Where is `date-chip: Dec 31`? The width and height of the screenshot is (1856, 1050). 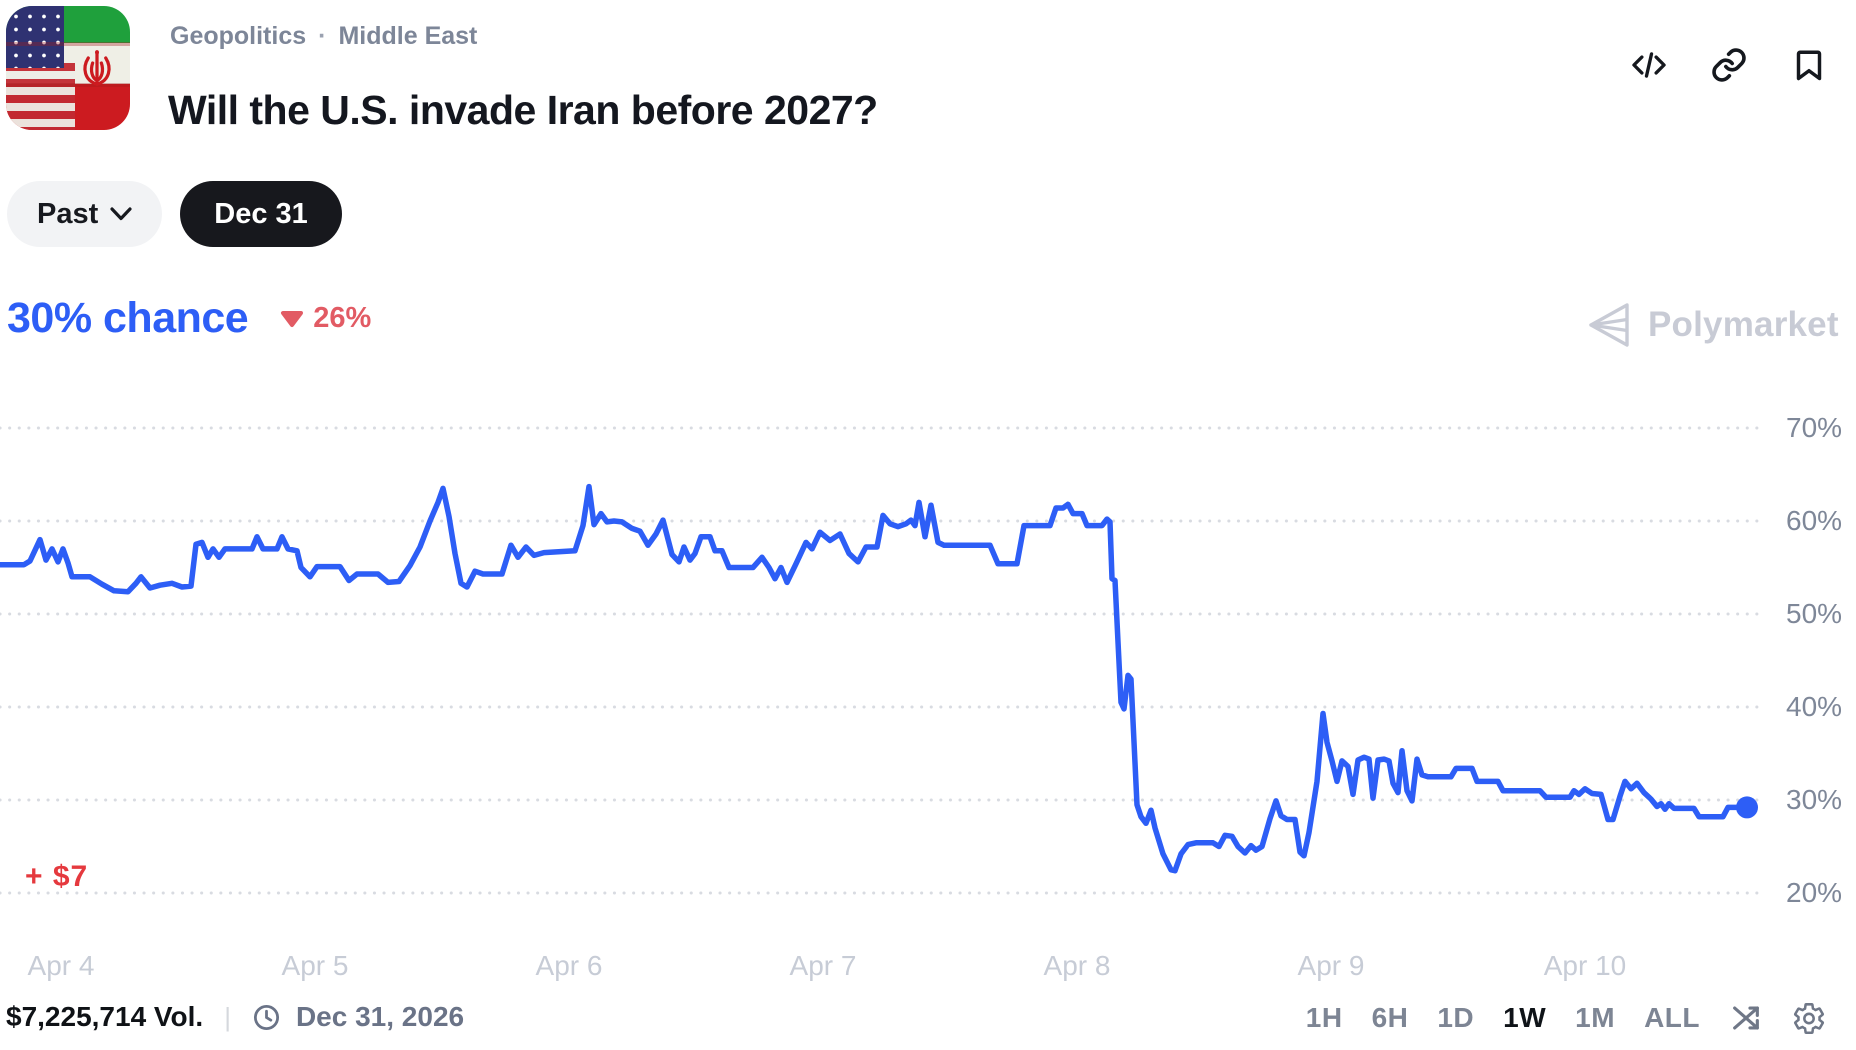
date-chip: Dec 31 is located at coordinates (261, 214).